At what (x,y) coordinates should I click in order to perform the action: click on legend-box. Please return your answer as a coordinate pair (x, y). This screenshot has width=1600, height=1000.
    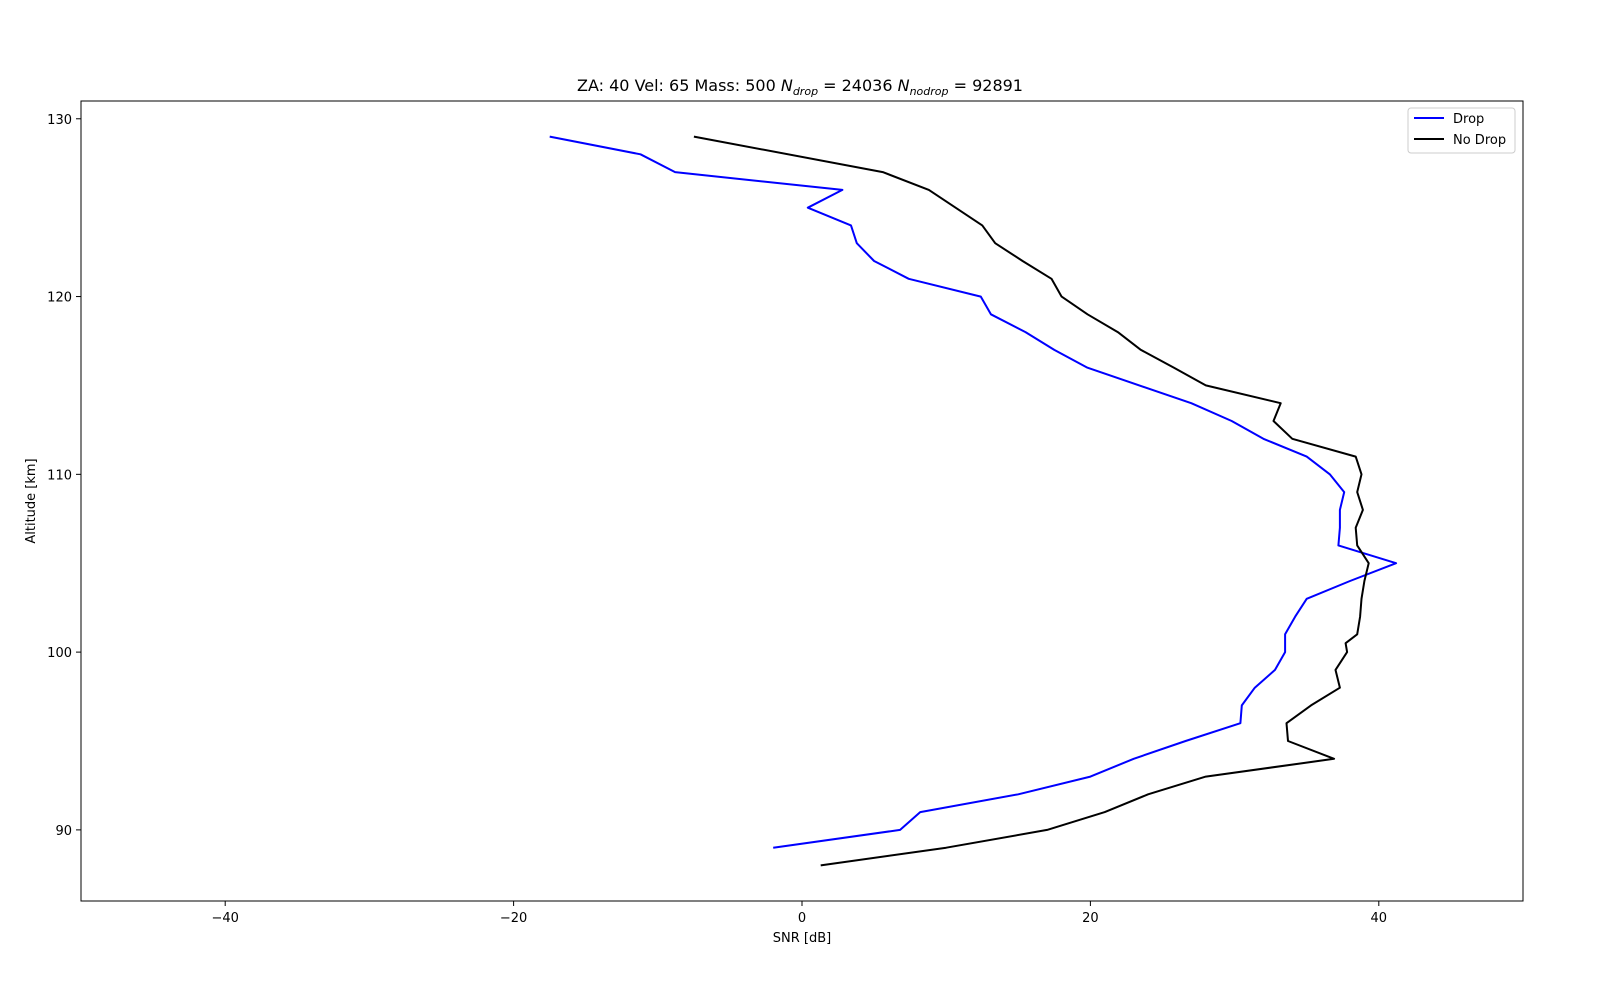
    Looking at the image, I should click on (1461, 130).